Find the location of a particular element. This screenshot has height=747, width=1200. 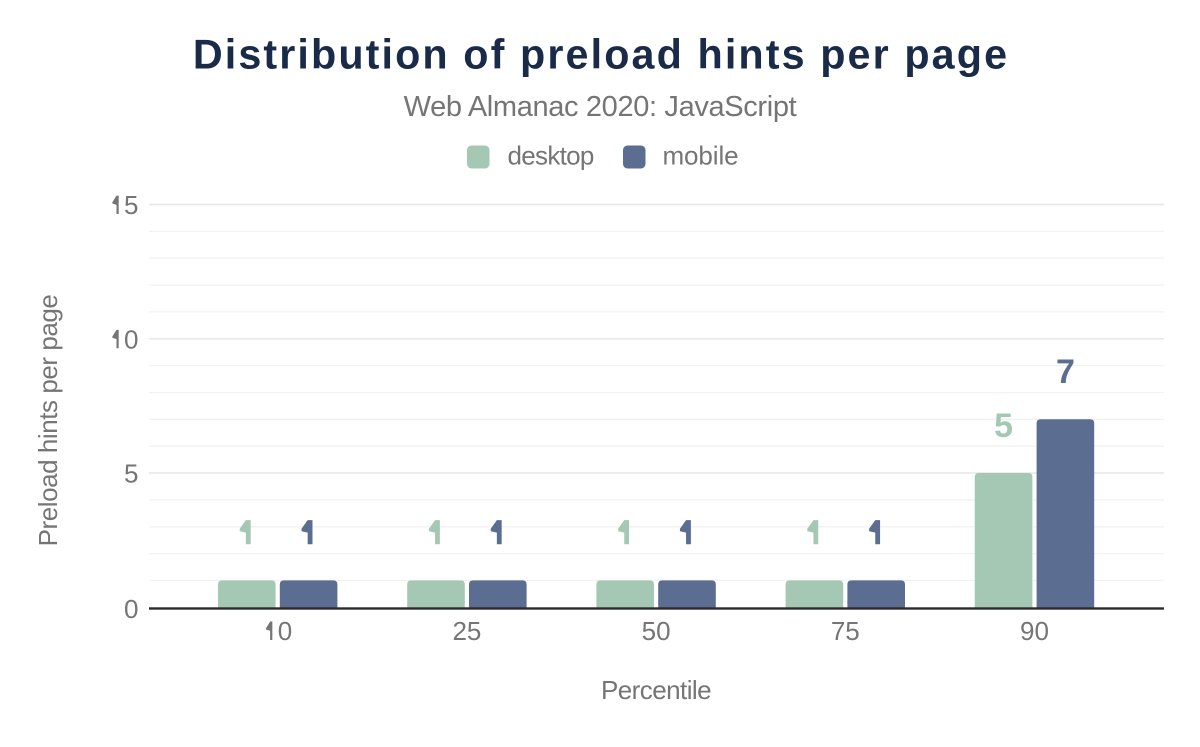

svg-text: 7 is located at coordinates (1065, 372).